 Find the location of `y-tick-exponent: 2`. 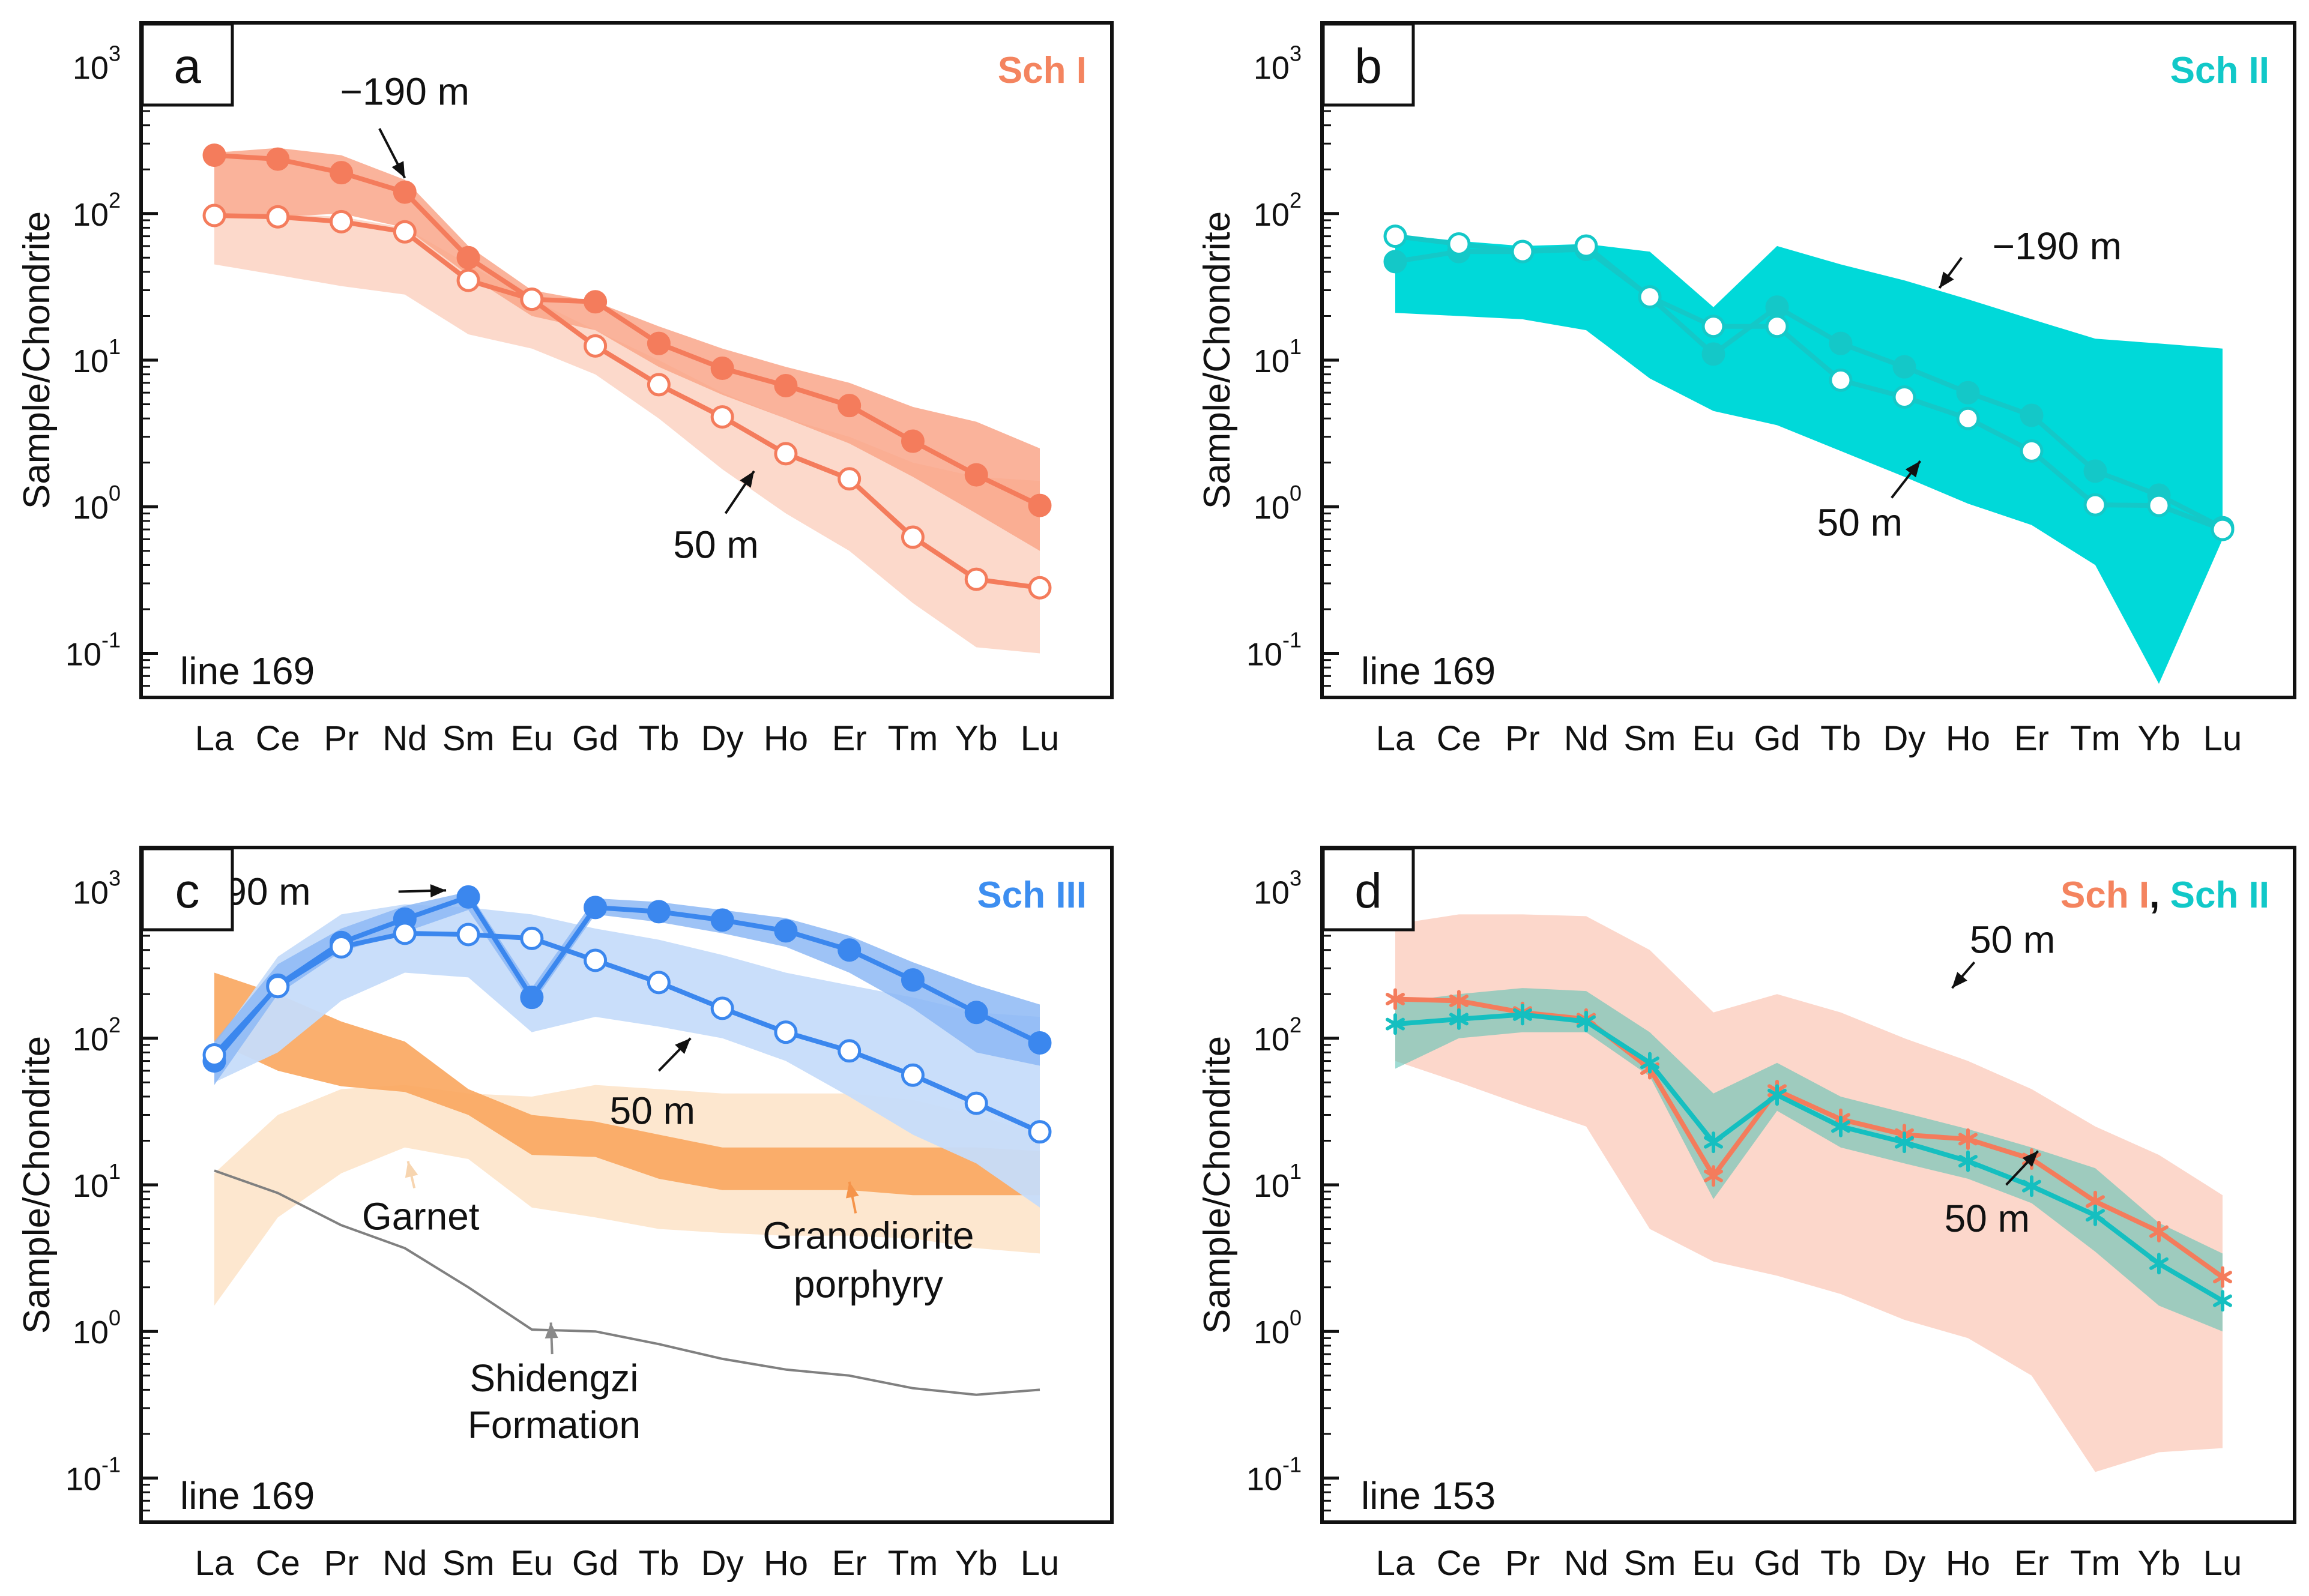

y-tick-exponent: 2 is located at coordinates (1296, 200).